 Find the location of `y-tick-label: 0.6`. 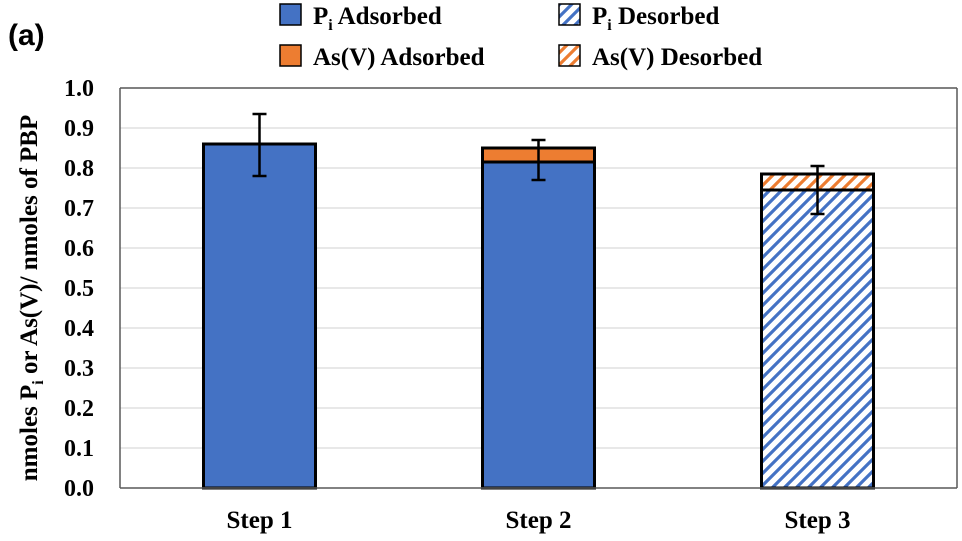

y-tick-label: 0.6 is located at coordinates (79, 249).